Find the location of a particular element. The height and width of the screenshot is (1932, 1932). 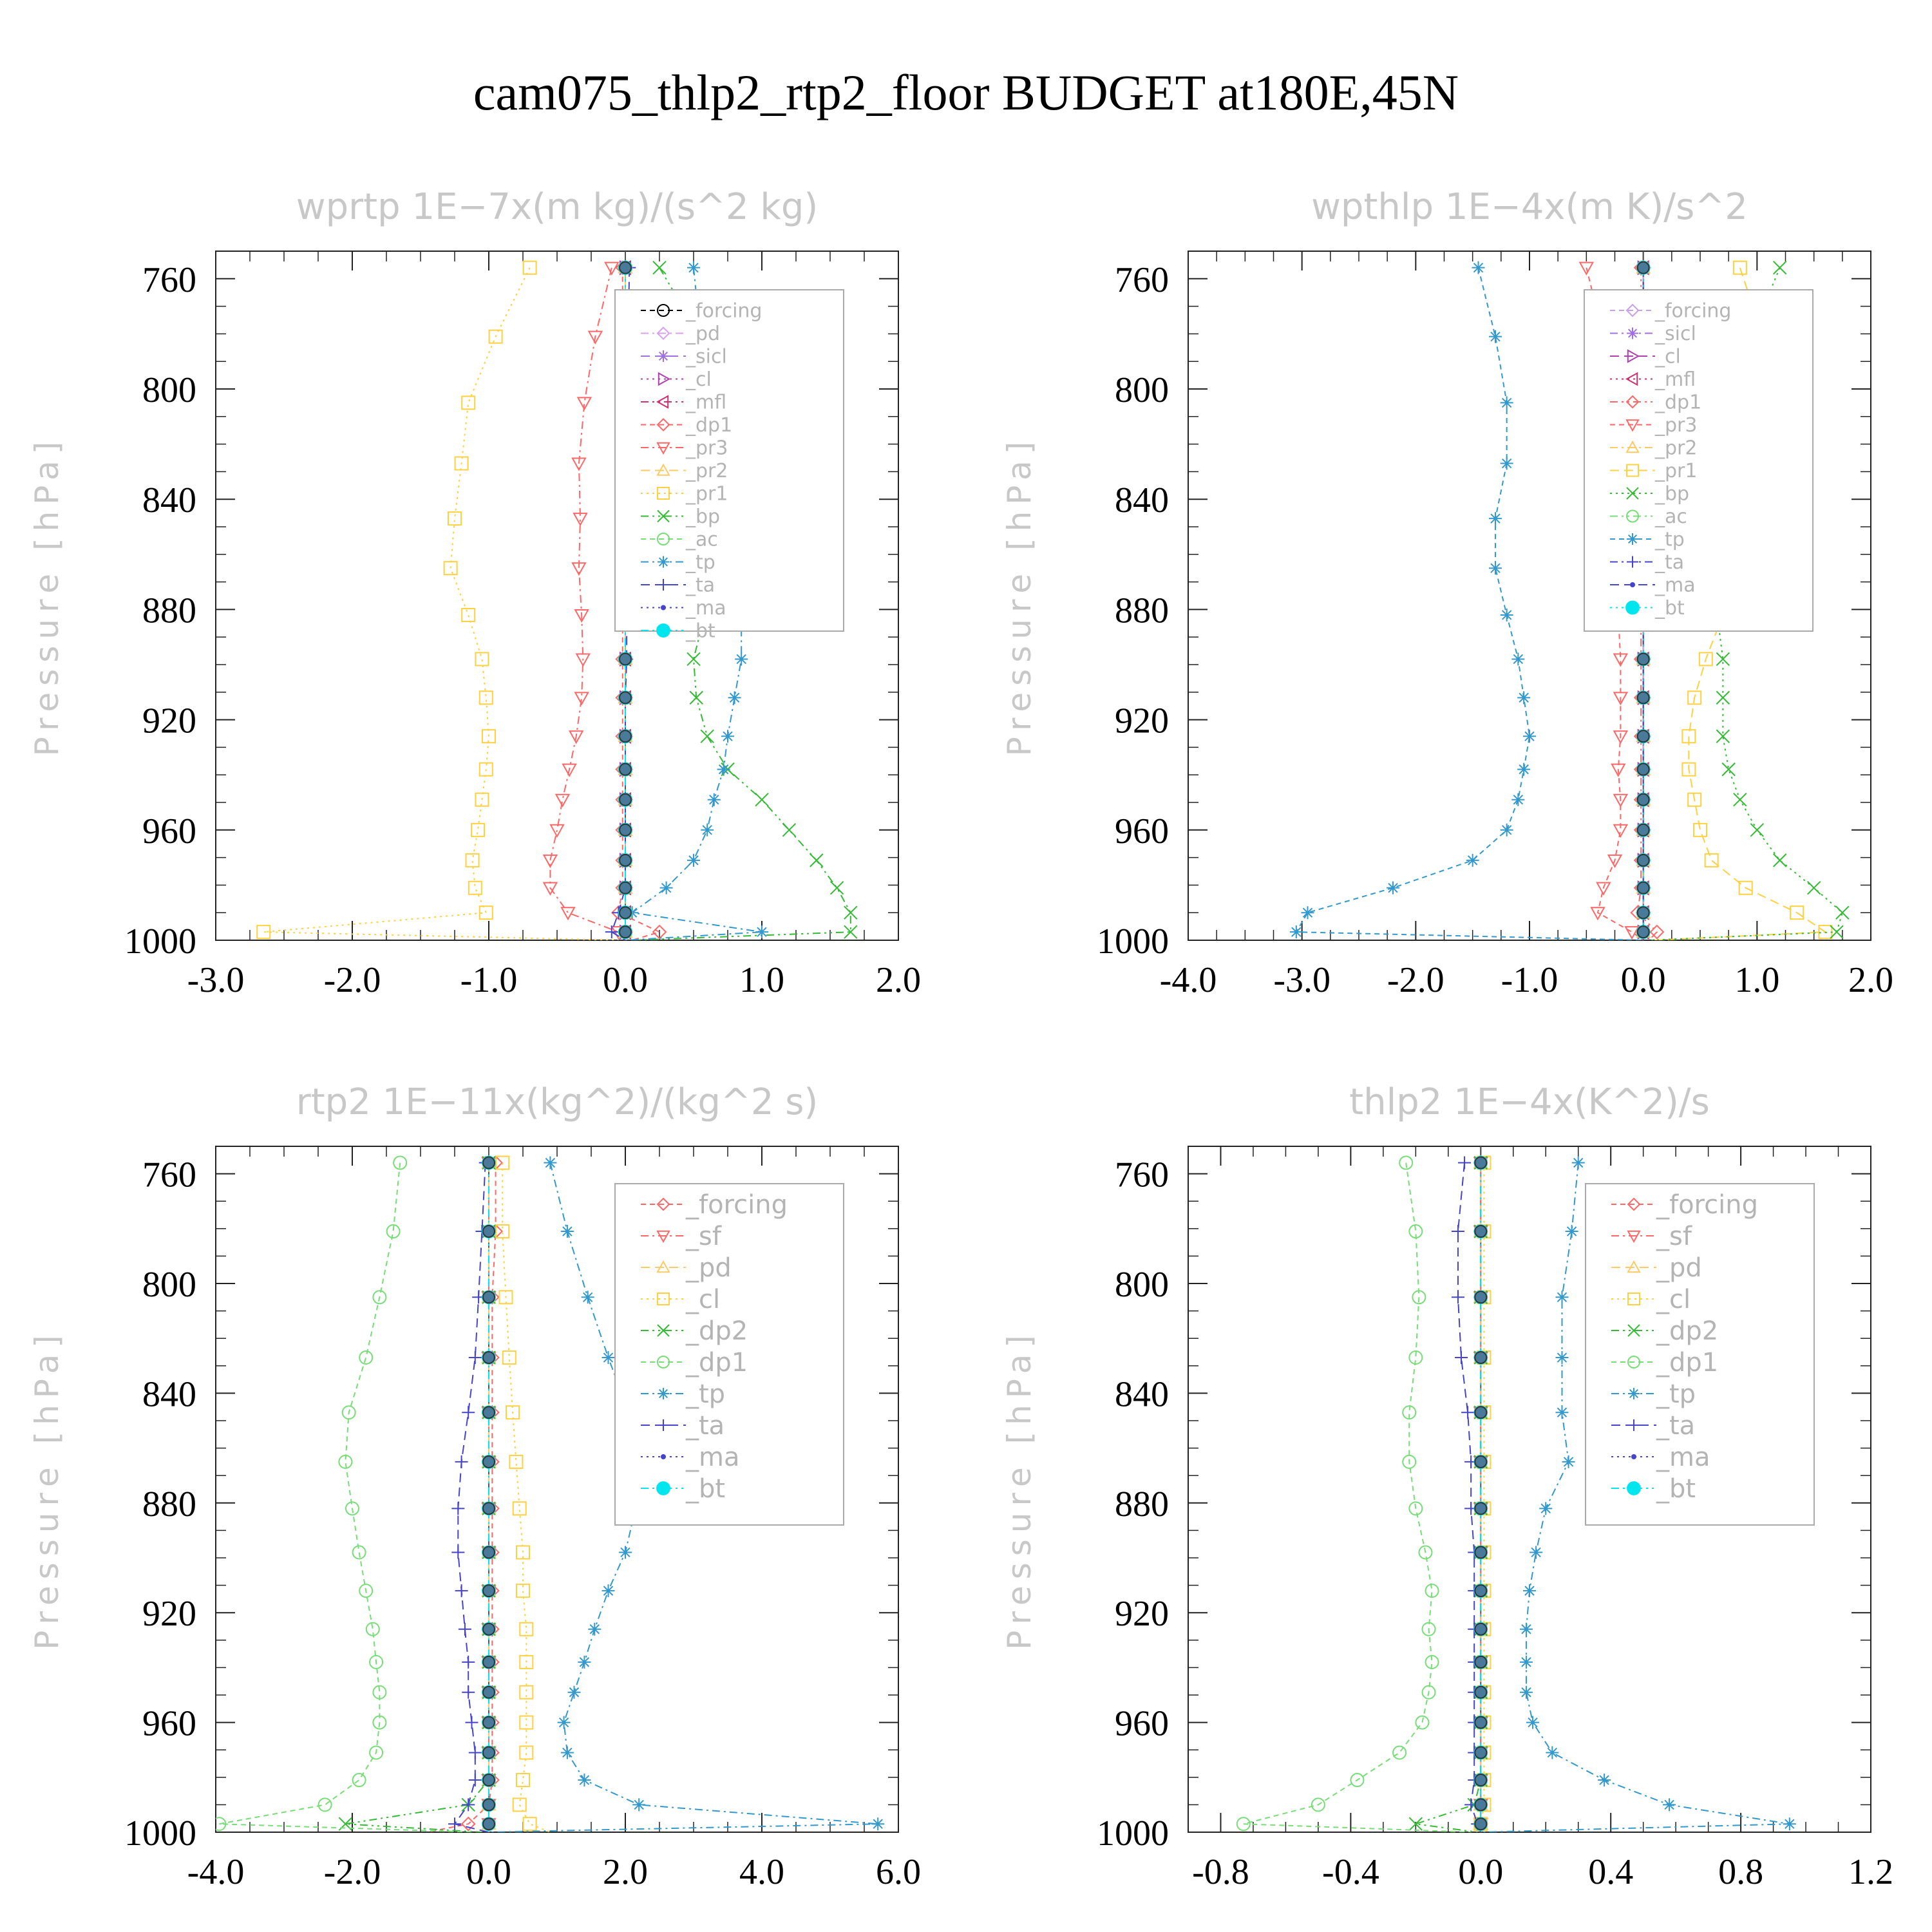

legend-label: _tp is located at coordinates (700, 562).